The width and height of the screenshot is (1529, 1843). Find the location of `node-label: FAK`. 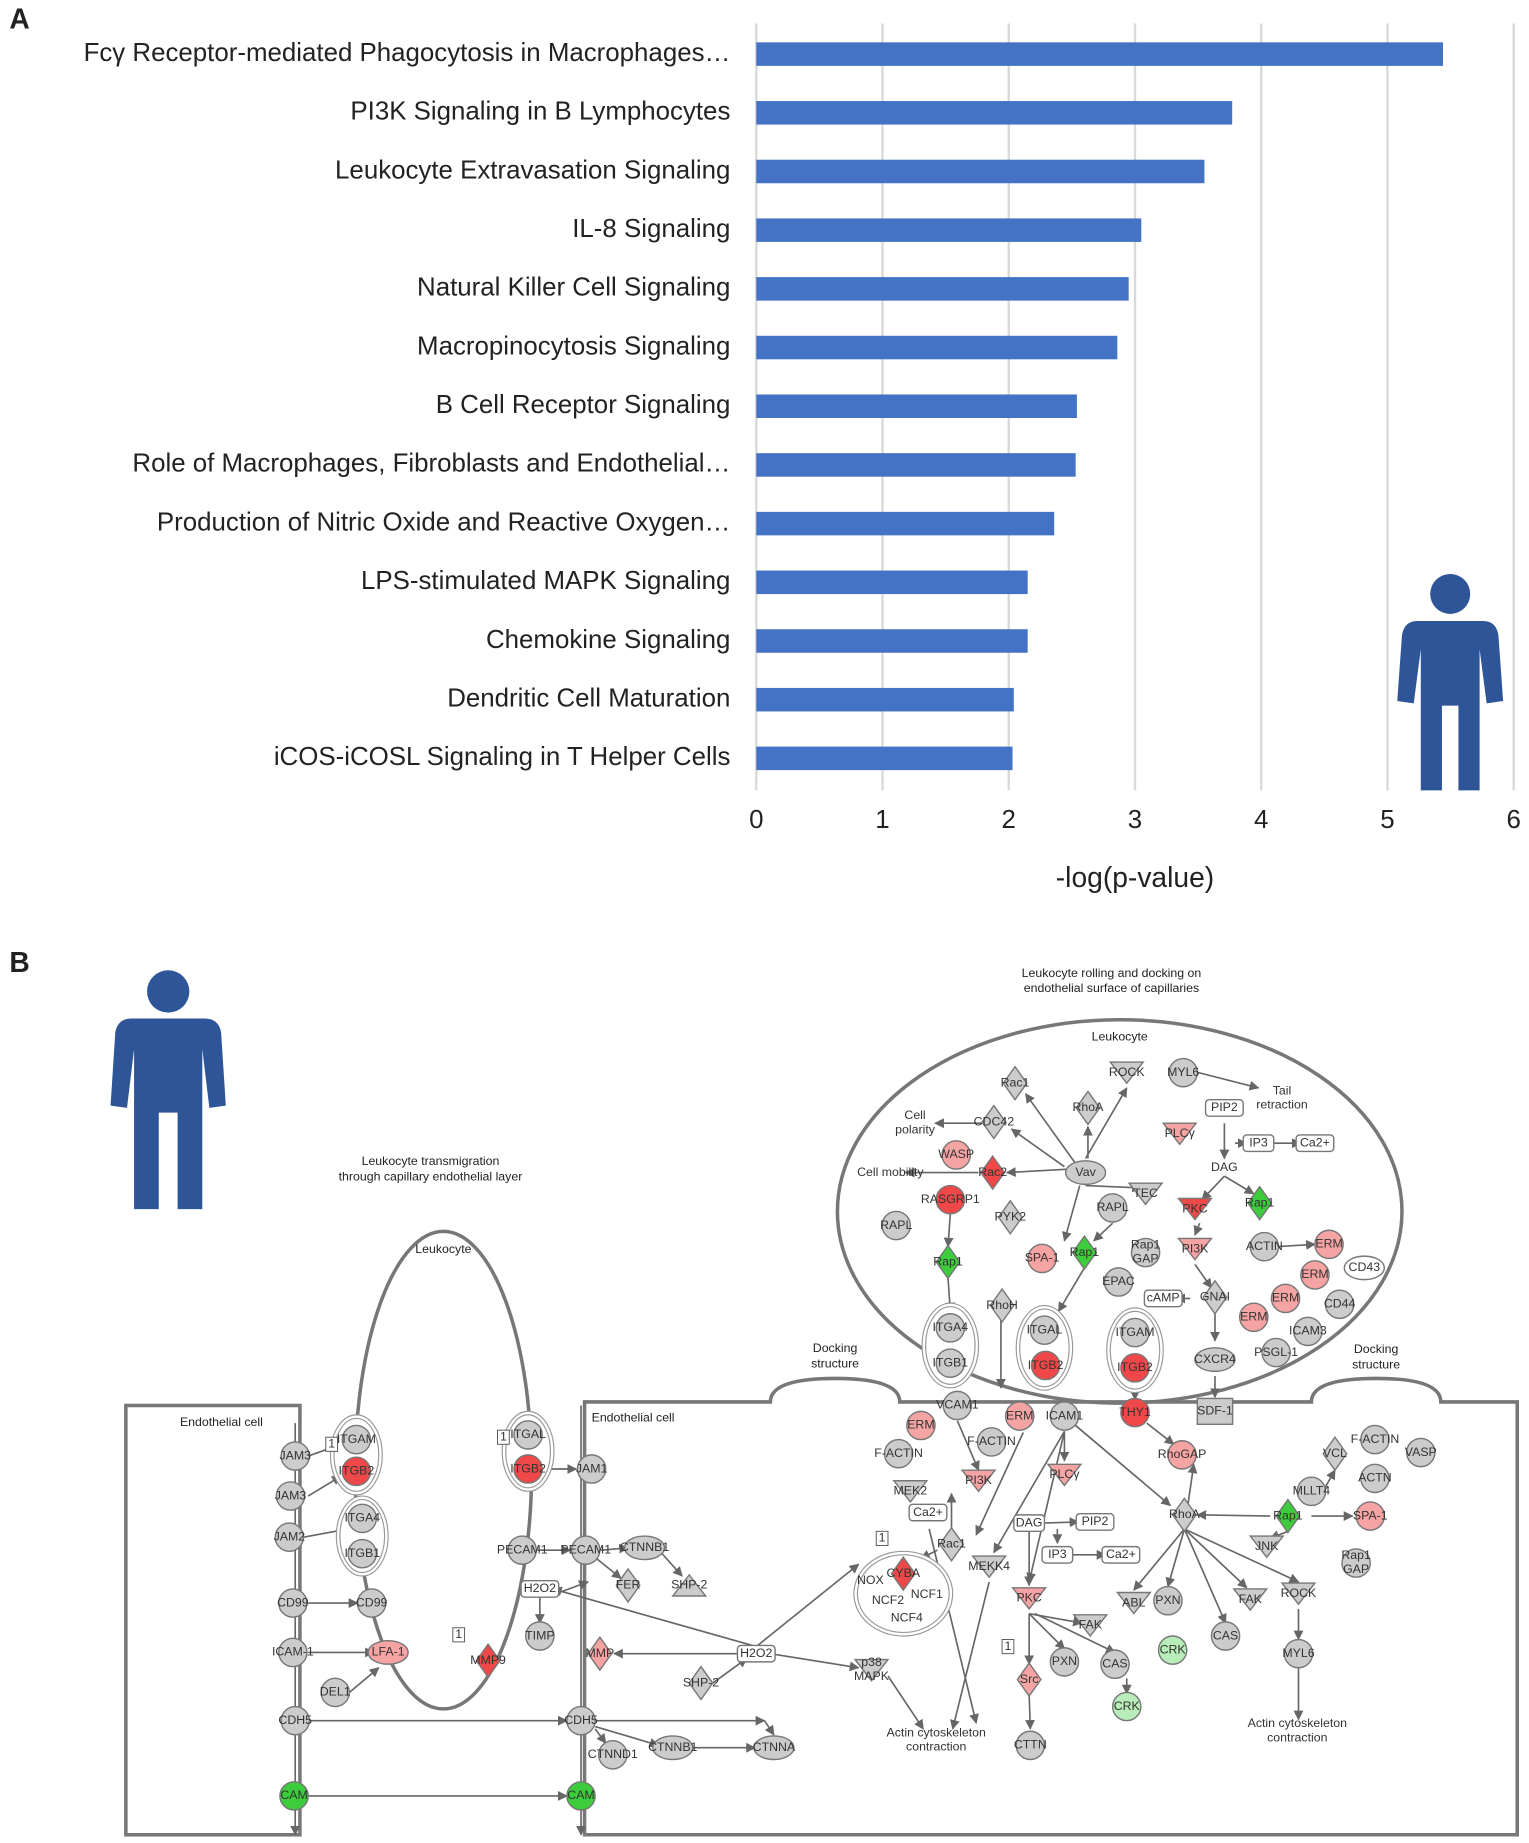

node-label: FAK is located at coordinates (1251, 1599).